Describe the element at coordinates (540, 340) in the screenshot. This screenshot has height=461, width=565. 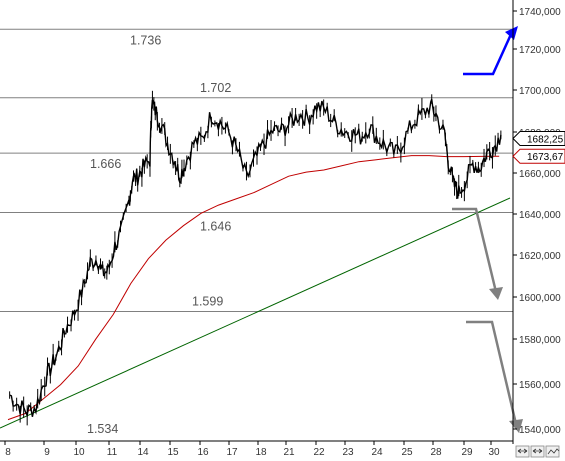
I see `y-tick-label: 1580,000` at that location.